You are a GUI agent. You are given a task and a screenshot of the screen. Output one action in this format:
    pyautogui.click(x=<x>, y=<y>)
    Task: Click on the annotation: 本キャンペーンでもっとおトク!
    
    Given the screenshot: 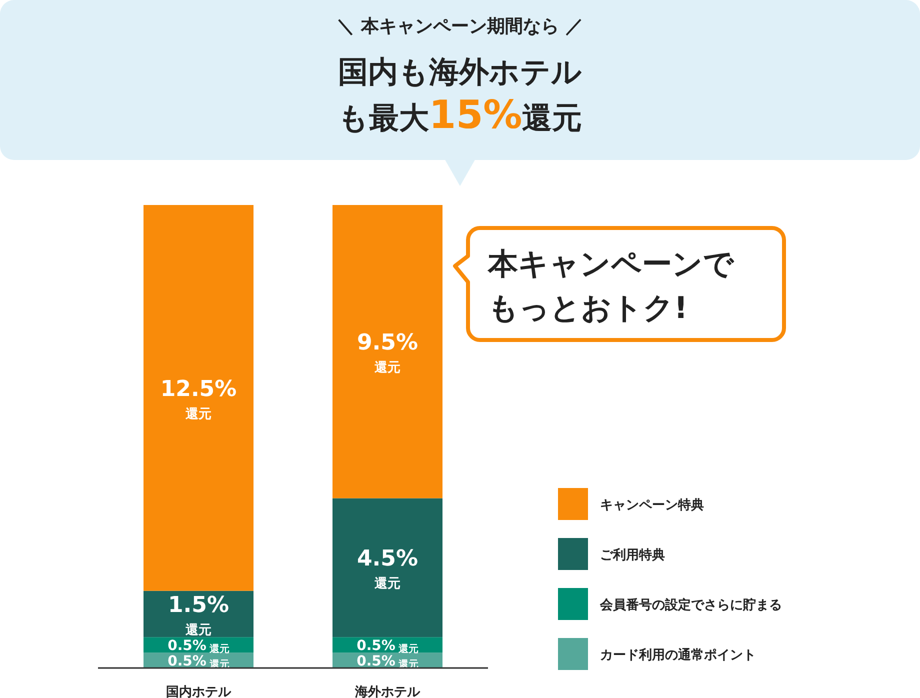 What is the action you would take?
    pyautogui.click(x=611, y=286)
    